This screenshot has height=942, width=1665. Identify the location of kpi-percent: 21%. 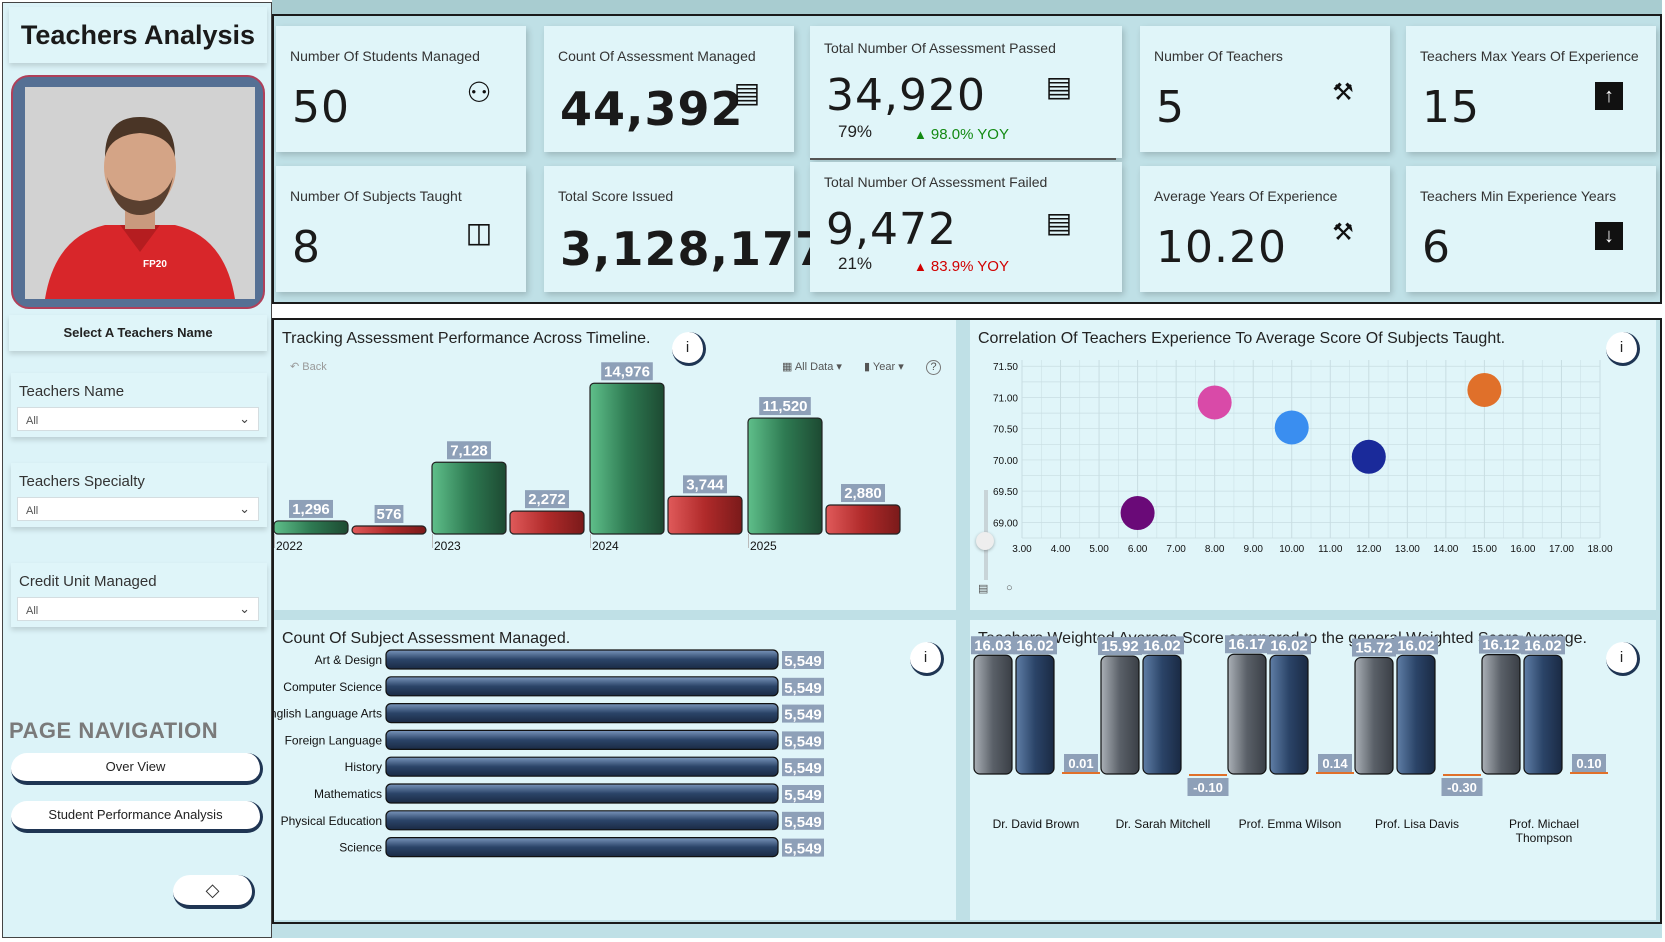
(855, 263).